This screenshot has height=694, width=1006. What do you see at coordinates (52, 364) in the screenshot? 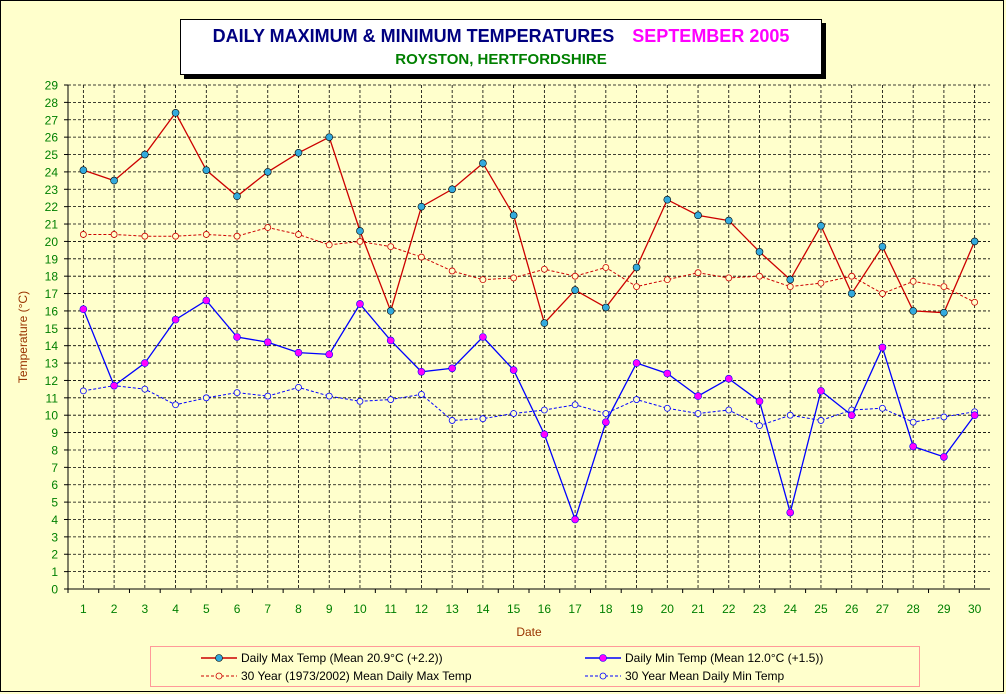
I see `y-tick-label: 13` at bounding box center [52, 364].